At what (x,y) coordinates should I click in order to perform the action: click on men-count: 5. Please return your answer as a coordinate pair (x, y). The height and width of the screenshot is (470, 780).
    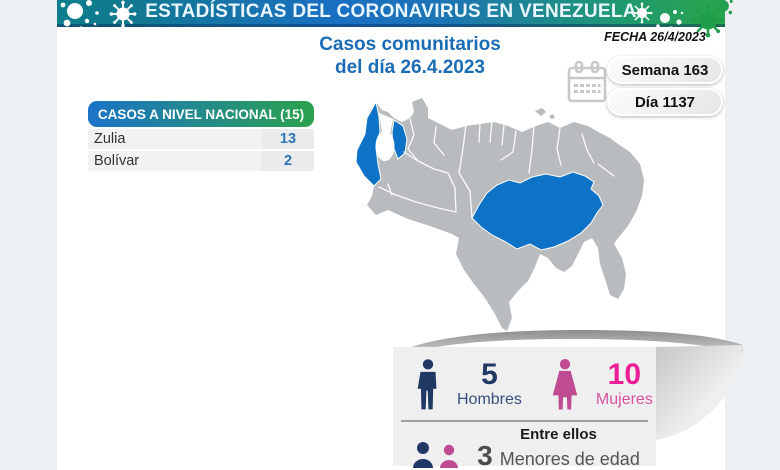
    Looking at the image, I should click on (489, 374).